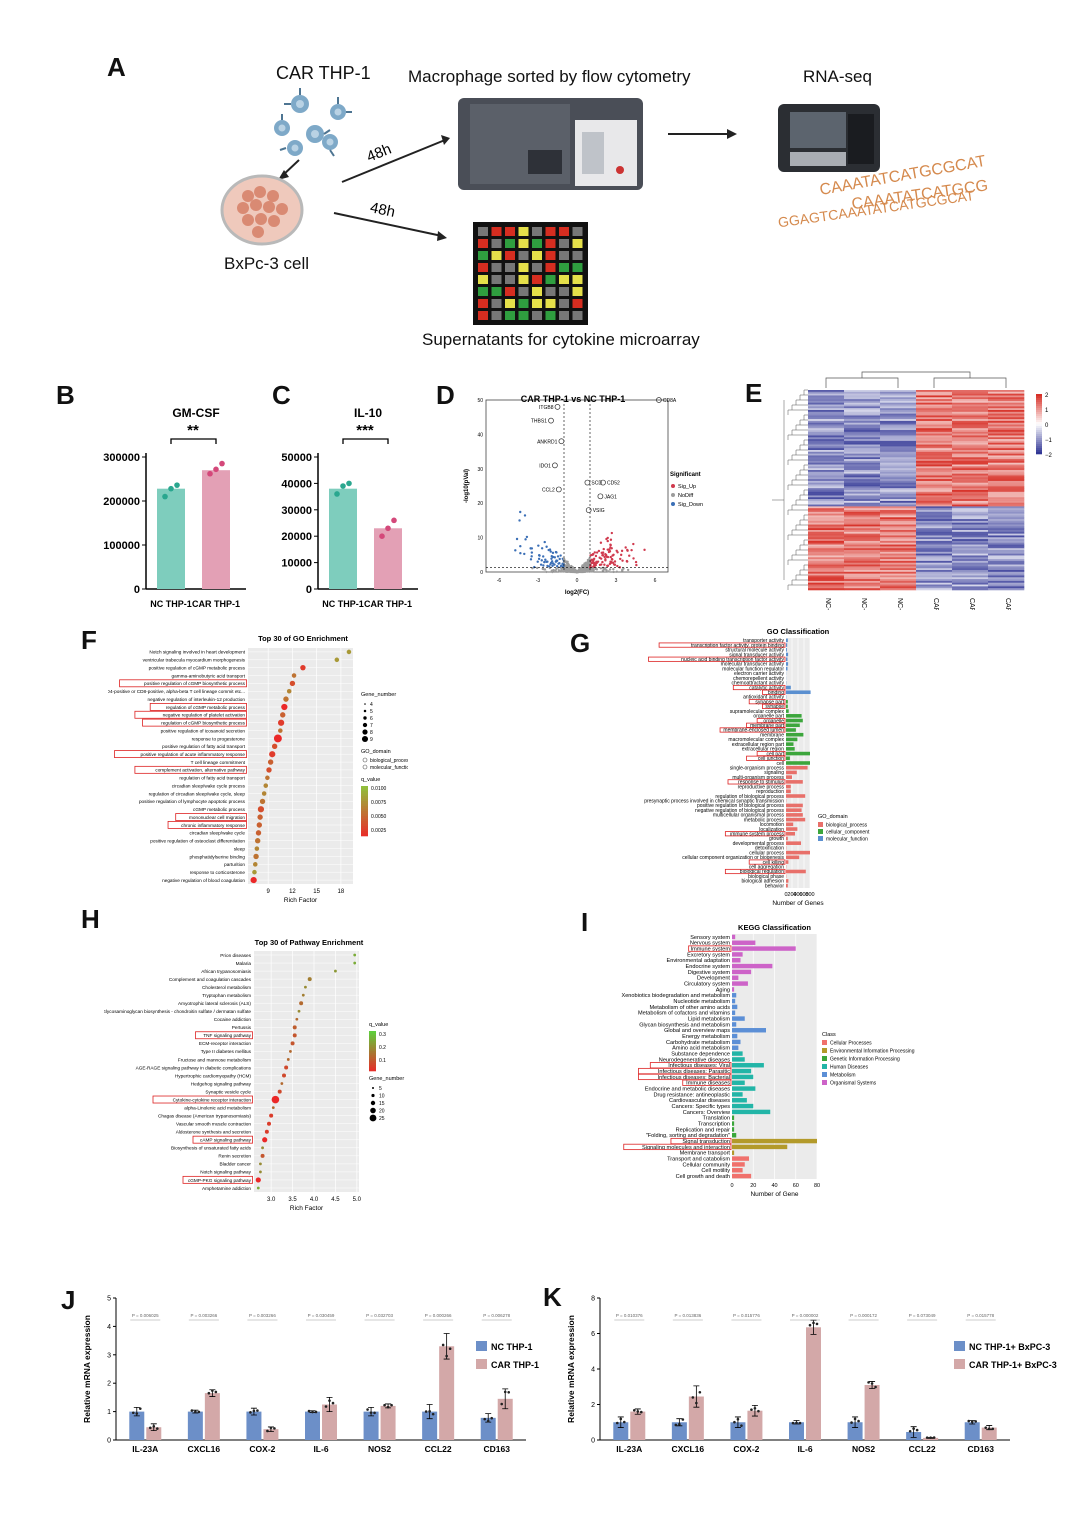 The height and width of the screenshot is (1527, 1080). What do you see at coordinates (792, 829) in the screenshot?
I see `g-bar` at bounding box center [792, 829].